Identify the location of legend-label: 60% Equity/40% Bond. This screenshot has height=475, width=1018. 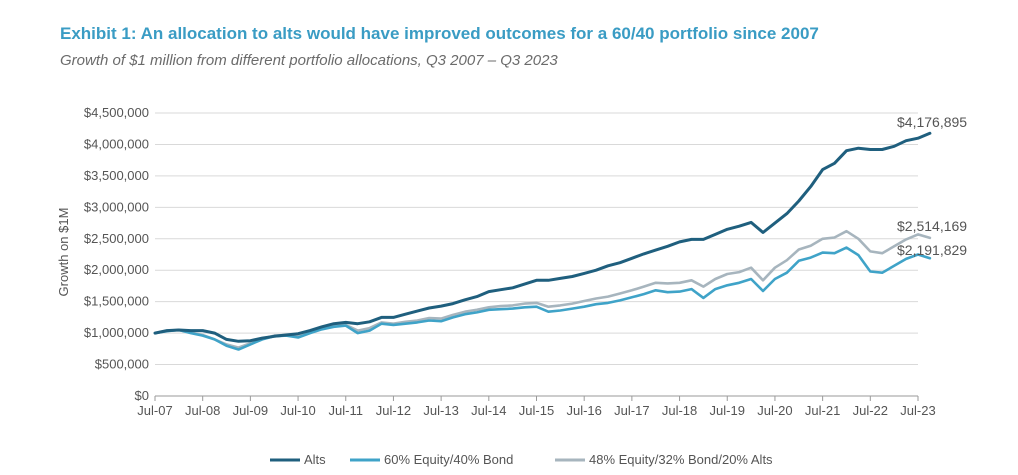
(448, 459).